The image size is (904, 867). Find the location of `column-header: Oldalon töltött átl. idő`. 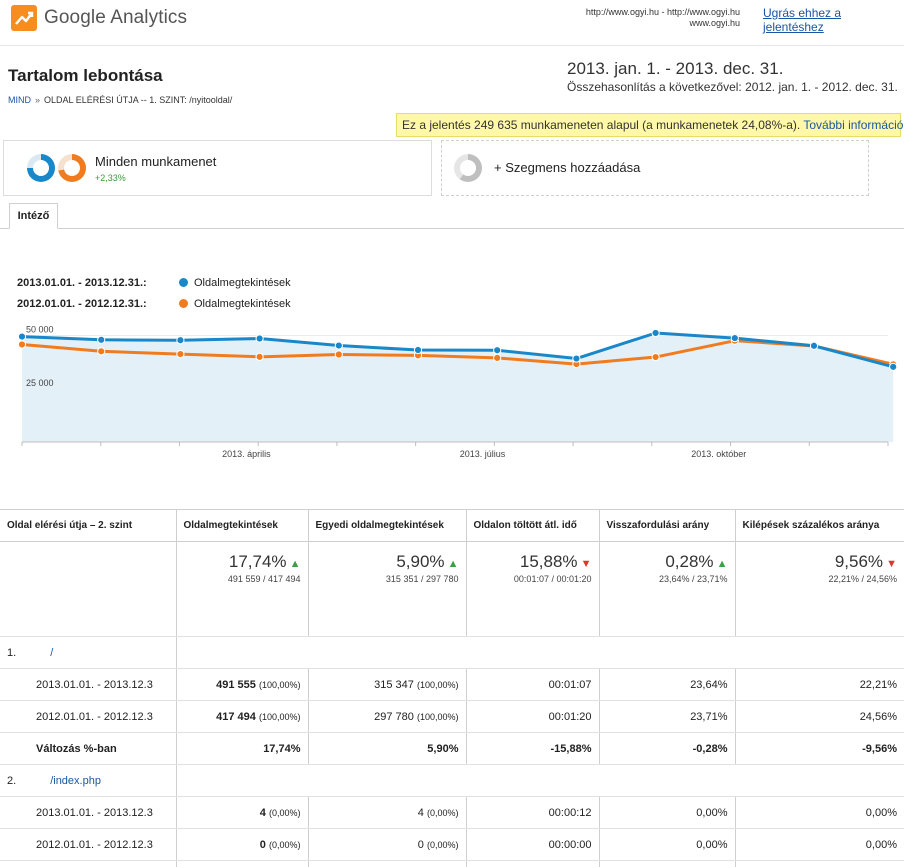

column-header: Oldalon töltött átl. idő is located at coordinates (533, 525).